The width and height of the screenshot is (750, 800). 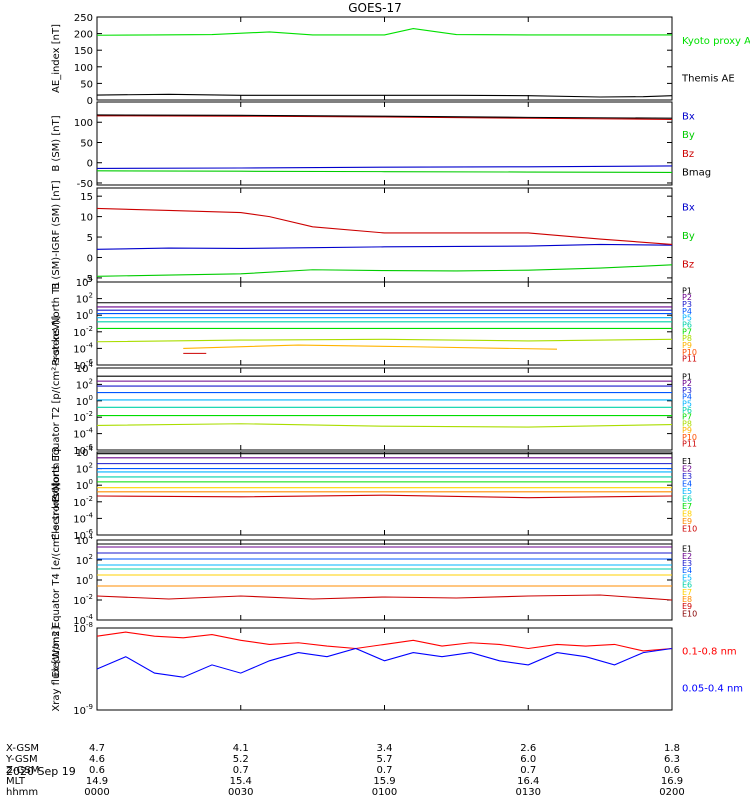 I want to click on legend-entry: E8, so click(x=687, y=599).